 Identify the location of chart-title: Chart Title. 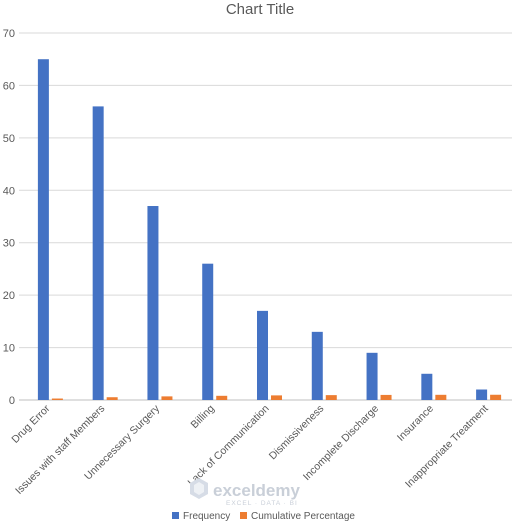
(260, 9).